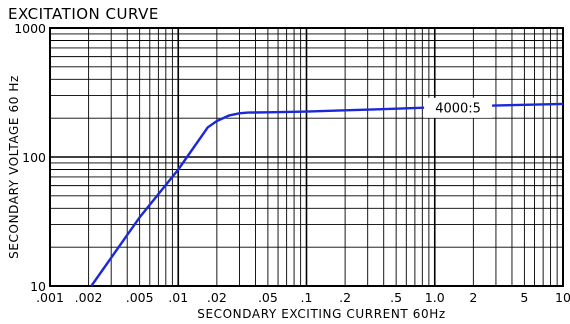  I want to click on x-tick-labels: .001 .002 .005 .01 .02 .05 .1 .2 .5 1.0 2 5 10, so click(303, 297).